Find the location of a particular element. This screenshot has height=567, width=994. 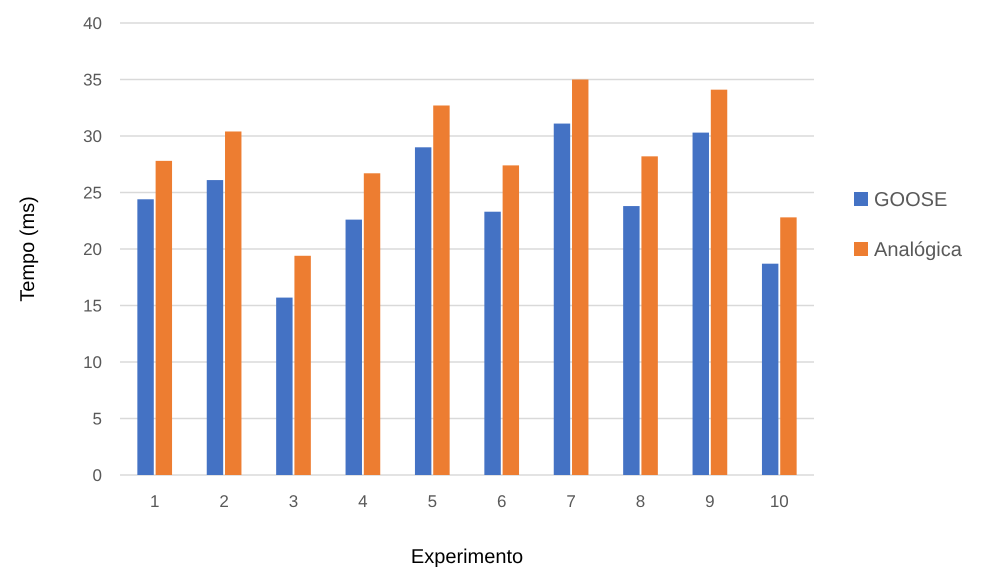

y-tick-label: 15 is located at coordinates (92, 306).